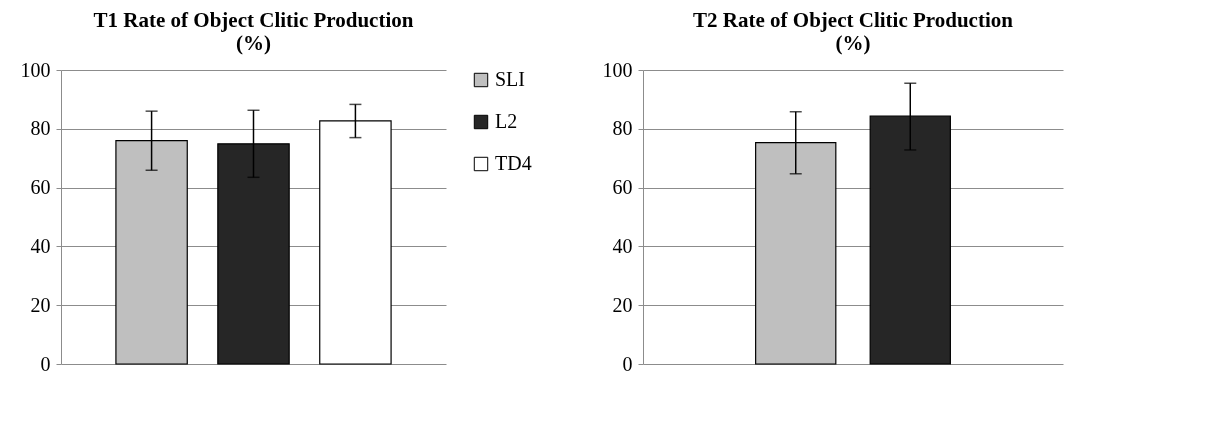 The width and height of the screenshot is (1209, 436). I want to click on chart-title: T1 Rate of Object Clitic Production (%), so click(253, 31).